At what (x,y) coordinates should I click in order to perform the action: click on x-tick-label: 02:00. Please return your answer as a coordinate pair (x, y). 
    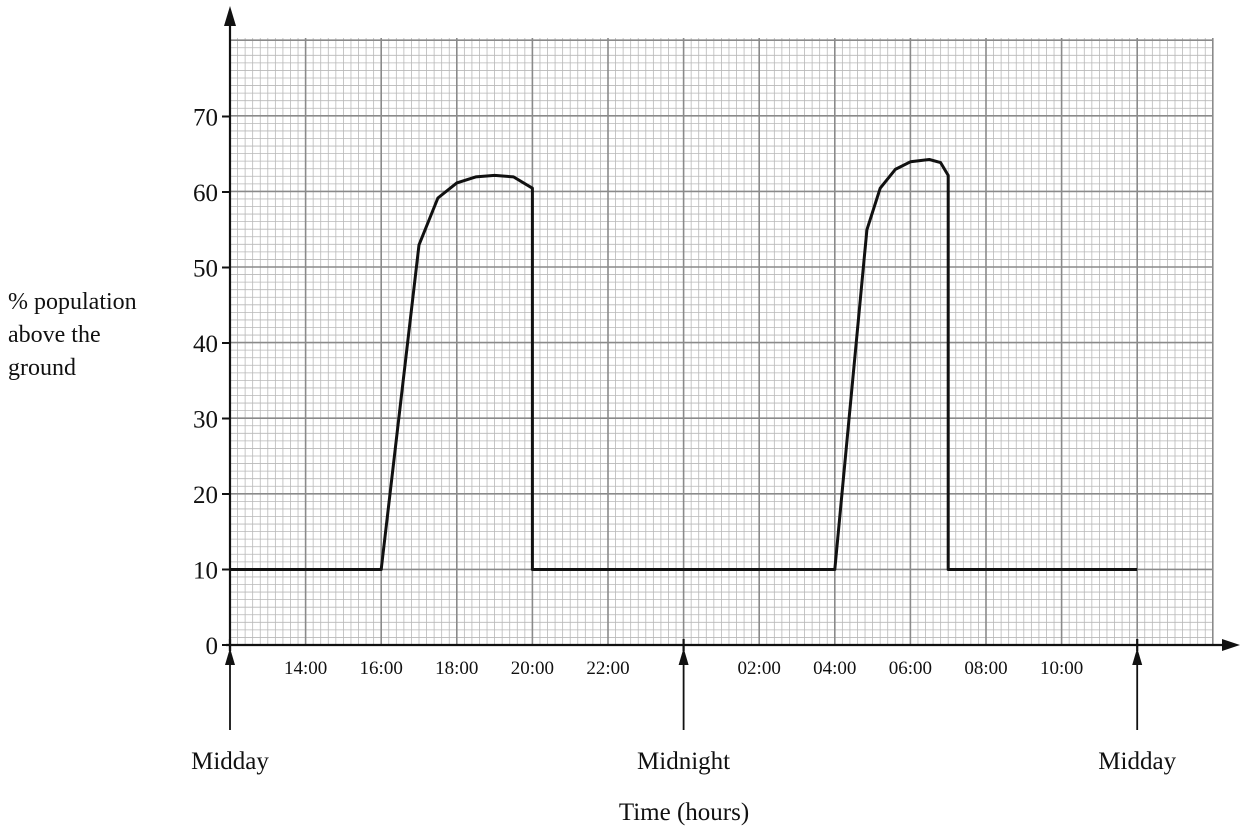
    Looking at the image, I should click on (759, 668).